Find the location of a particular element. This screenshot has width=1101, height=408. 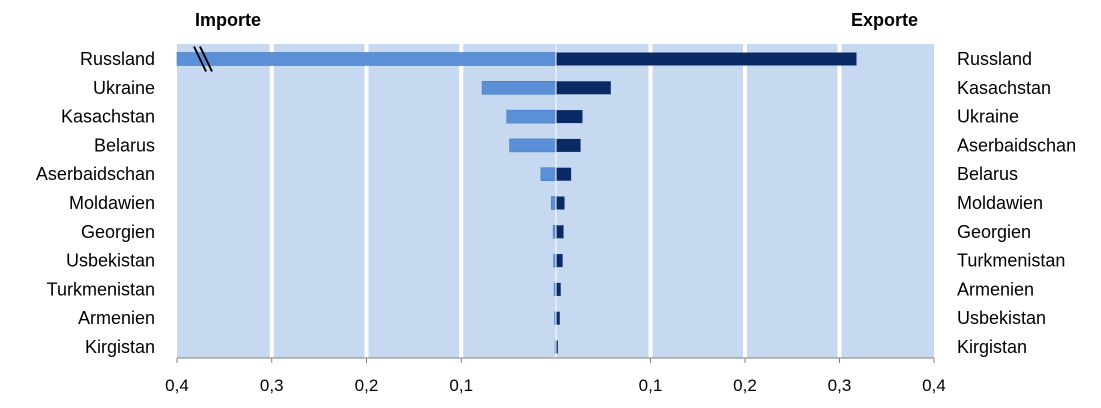

import-category-label: Armenien is located at coordinates (116, 318).